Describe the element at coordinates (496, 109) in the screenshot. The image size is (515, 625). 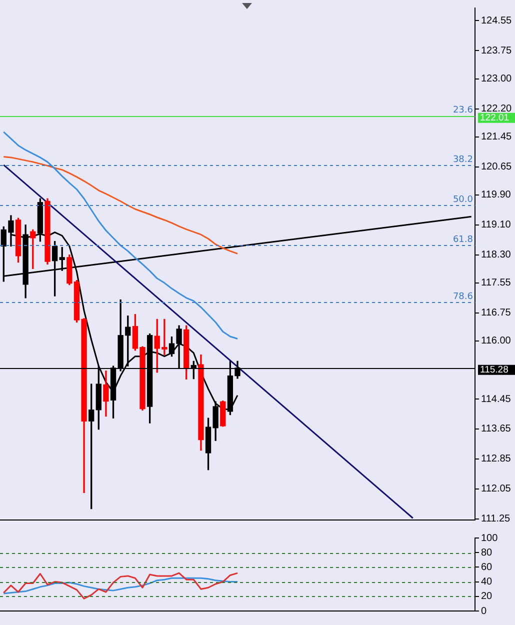
I see `y-tick-label: 122.20` at that location.